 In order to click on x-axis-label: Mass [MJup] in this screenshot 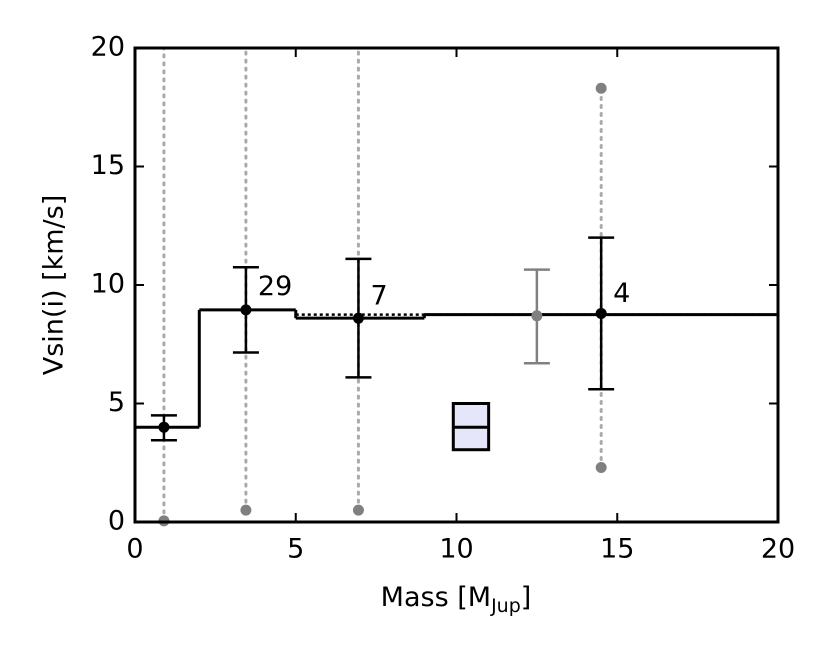, I will do `click(456, 599)`.